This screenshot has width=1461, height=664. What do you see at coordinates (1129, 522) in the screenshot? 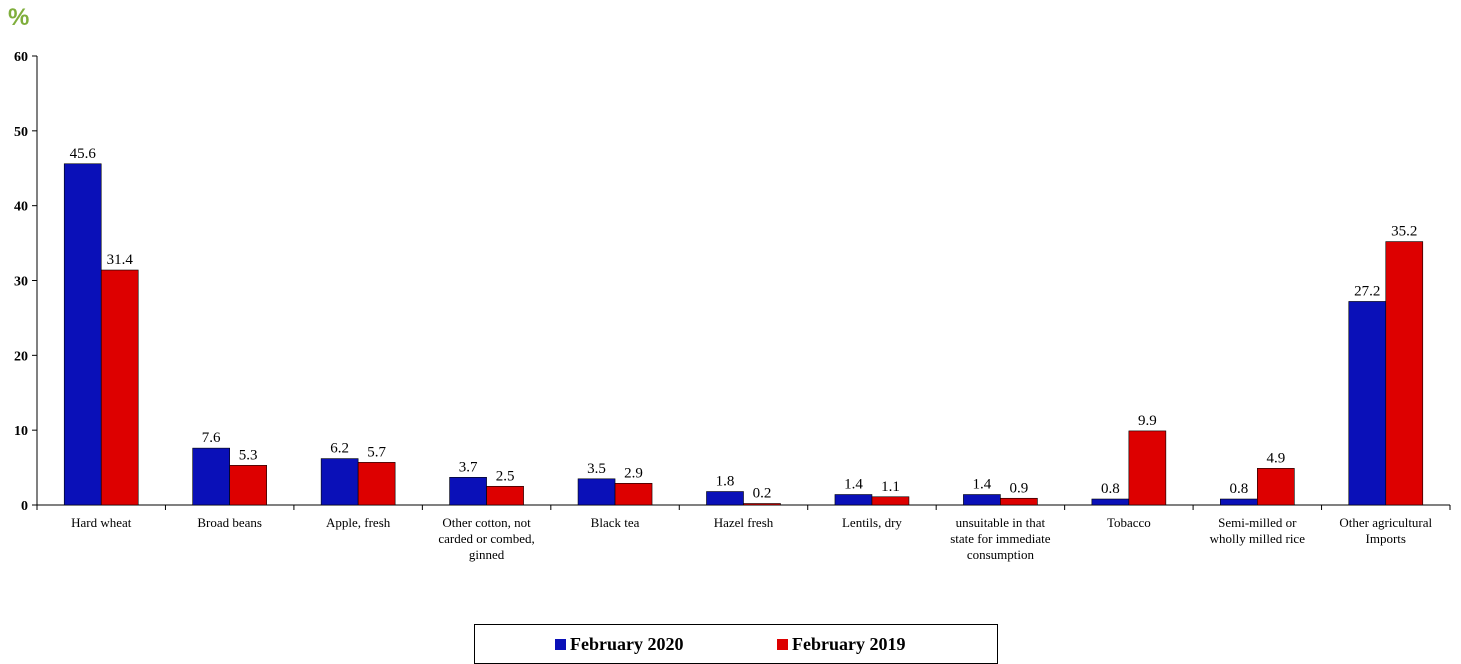
I see `x-tick-label: Tobacco` at bounding box center [1129, 522].